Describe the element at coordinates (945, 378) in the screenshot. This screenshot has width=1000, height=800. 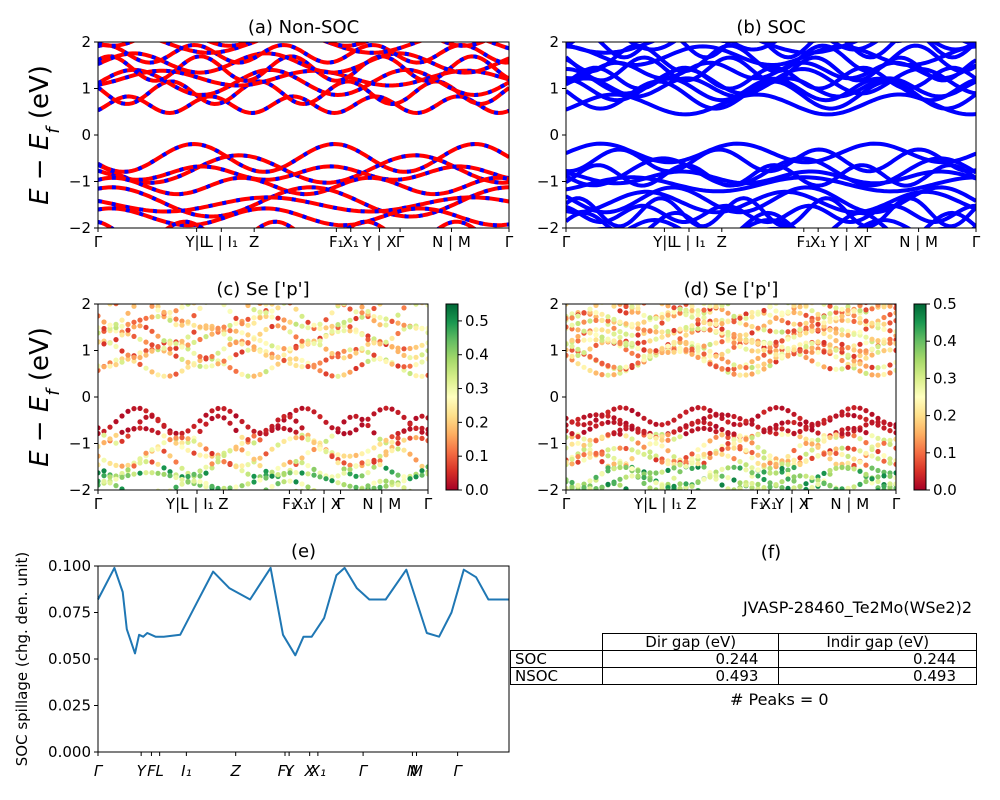
I see `d-cbar-tick-label: 0.3` at that location.